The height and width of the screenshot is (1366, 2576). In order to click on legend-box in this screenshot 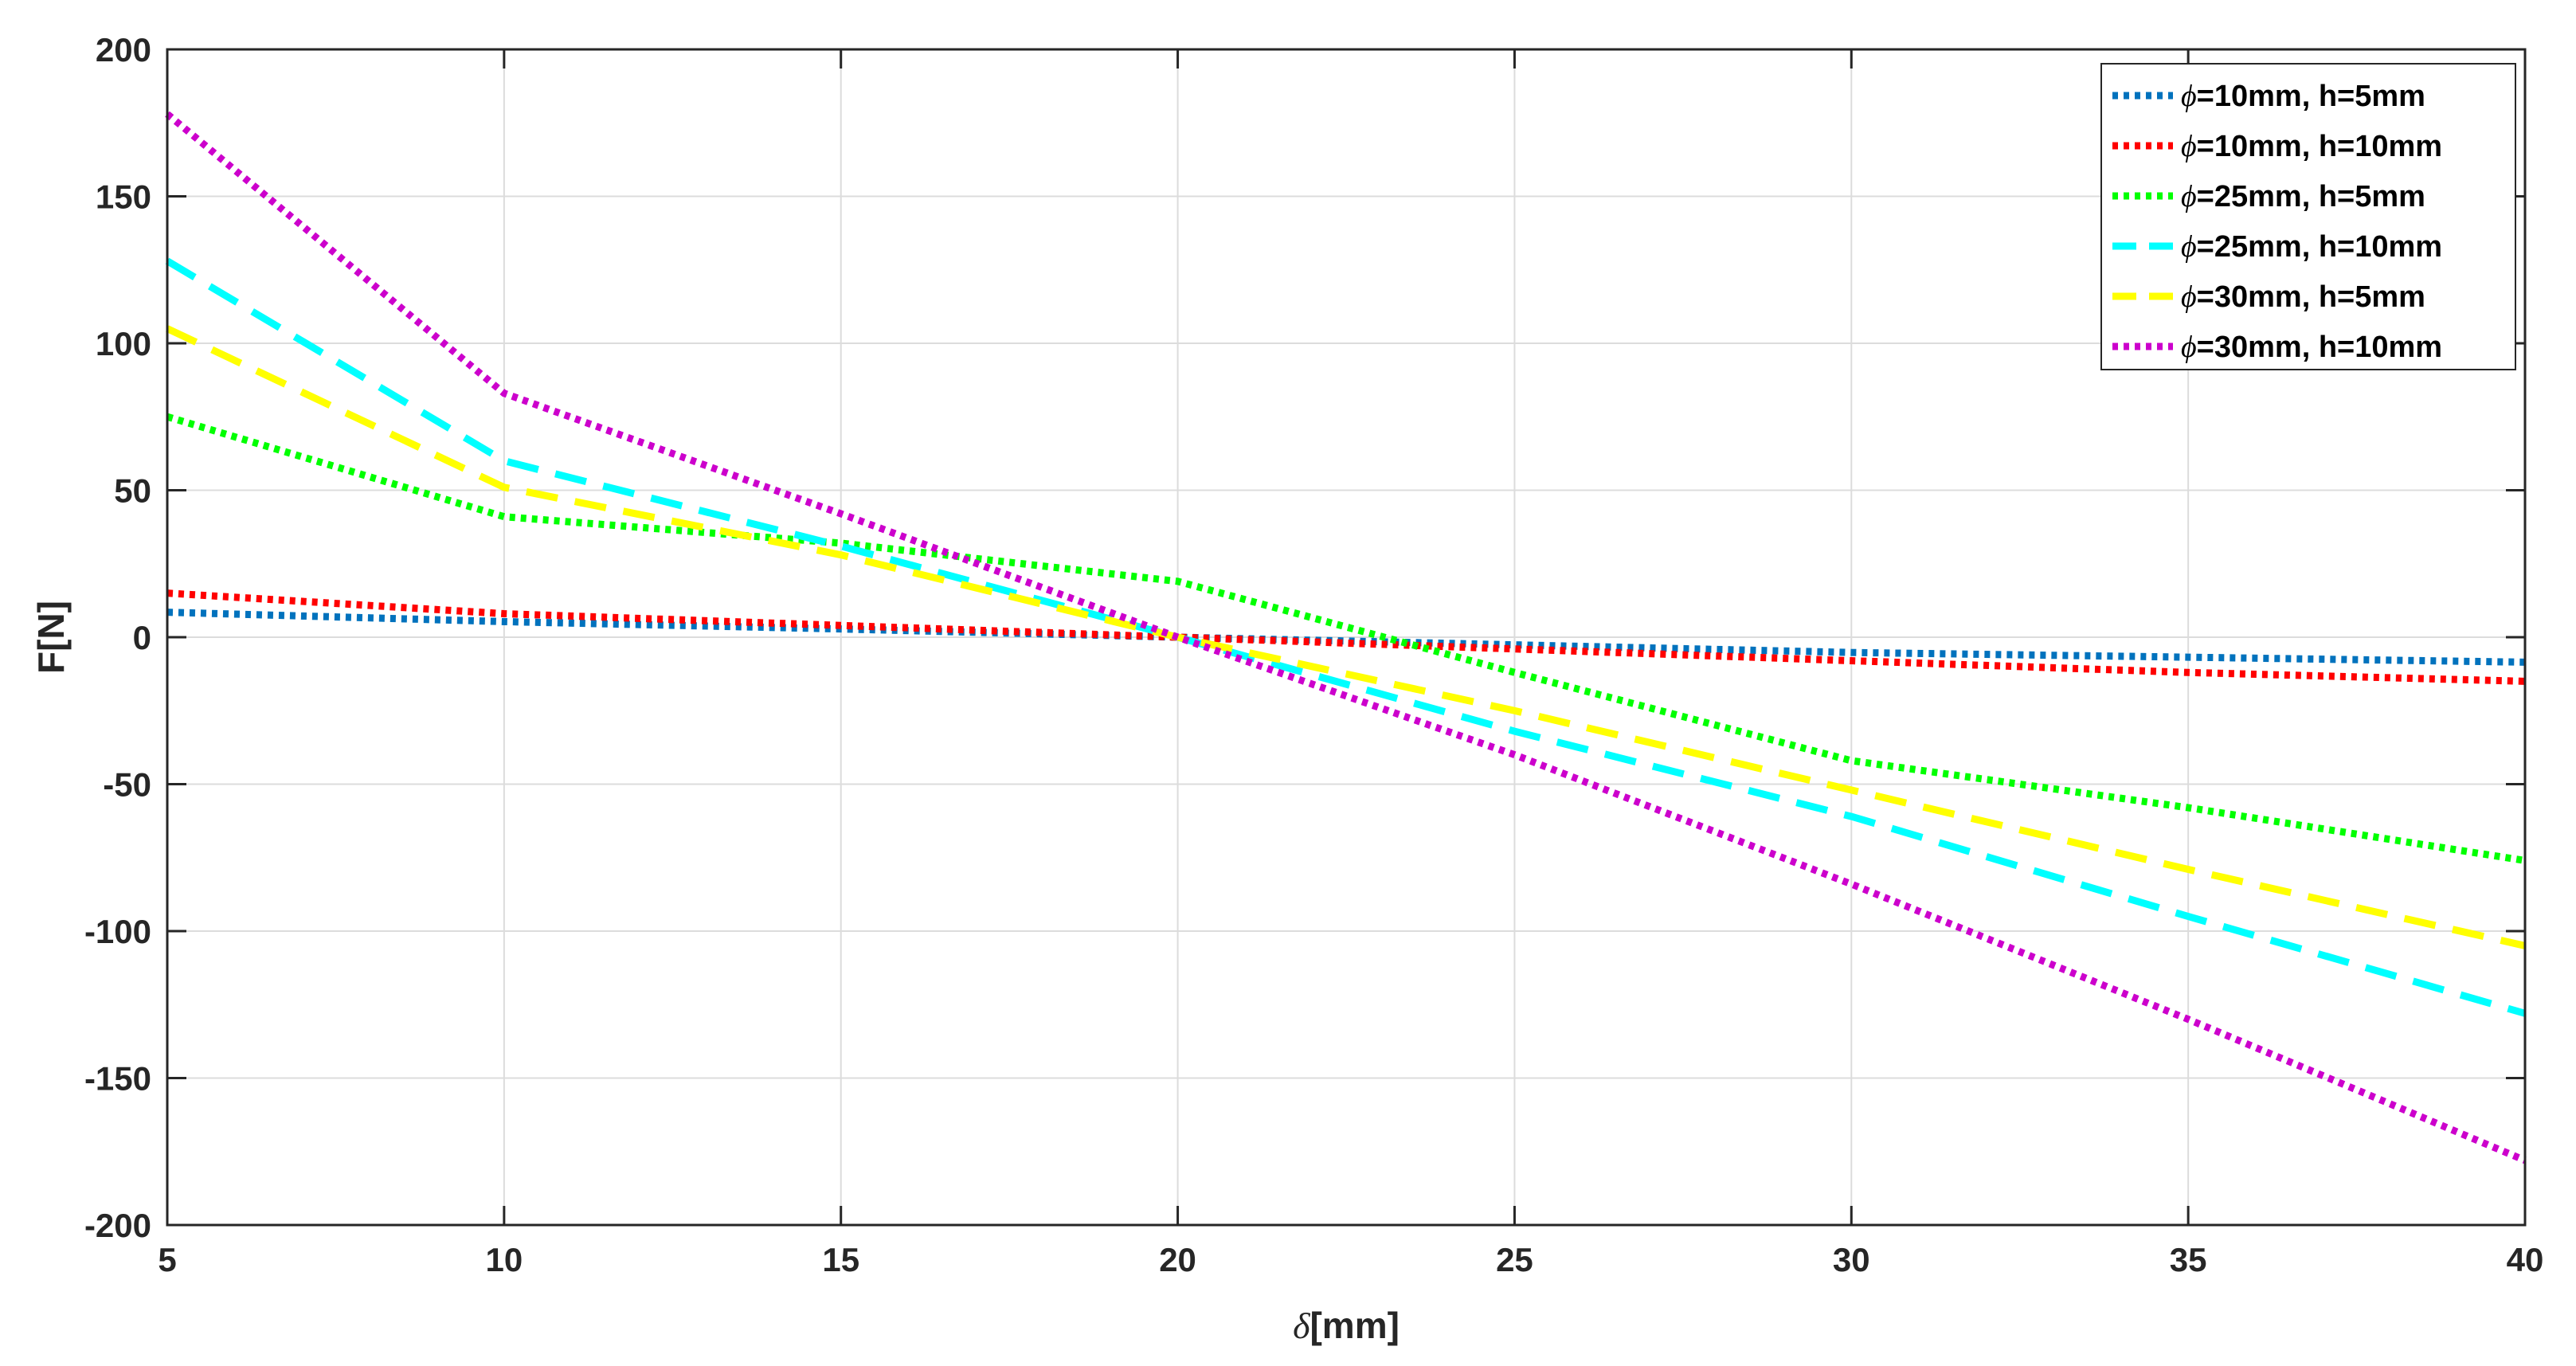, I will do `click(2308, 216)`.